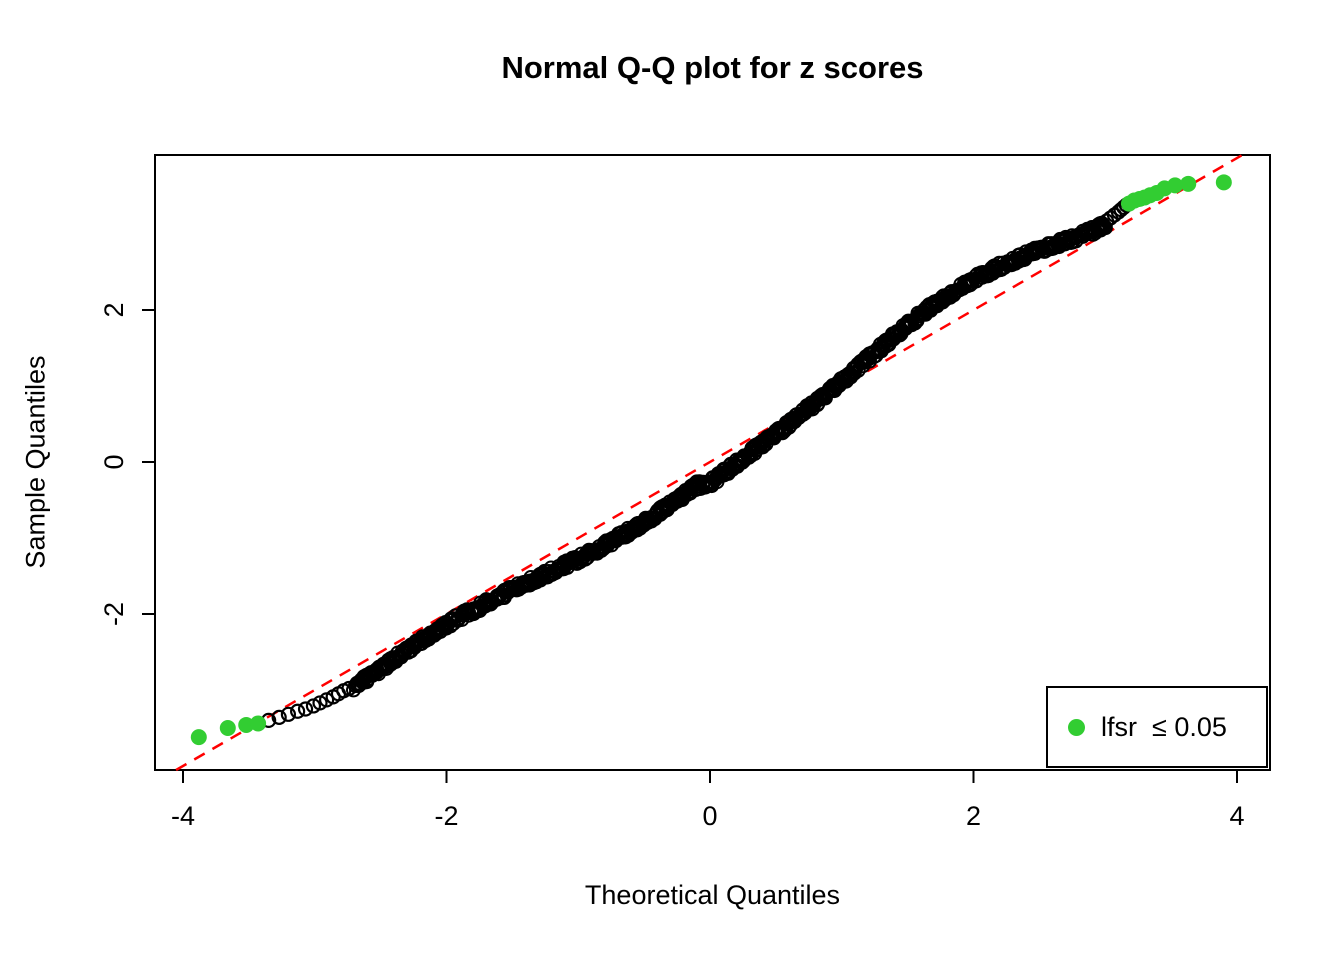 This screenshot has height=960, width=1344. Describe the element at coordinates (1236, 816) in the screenshot. I see `svg-text: 4` at that location.